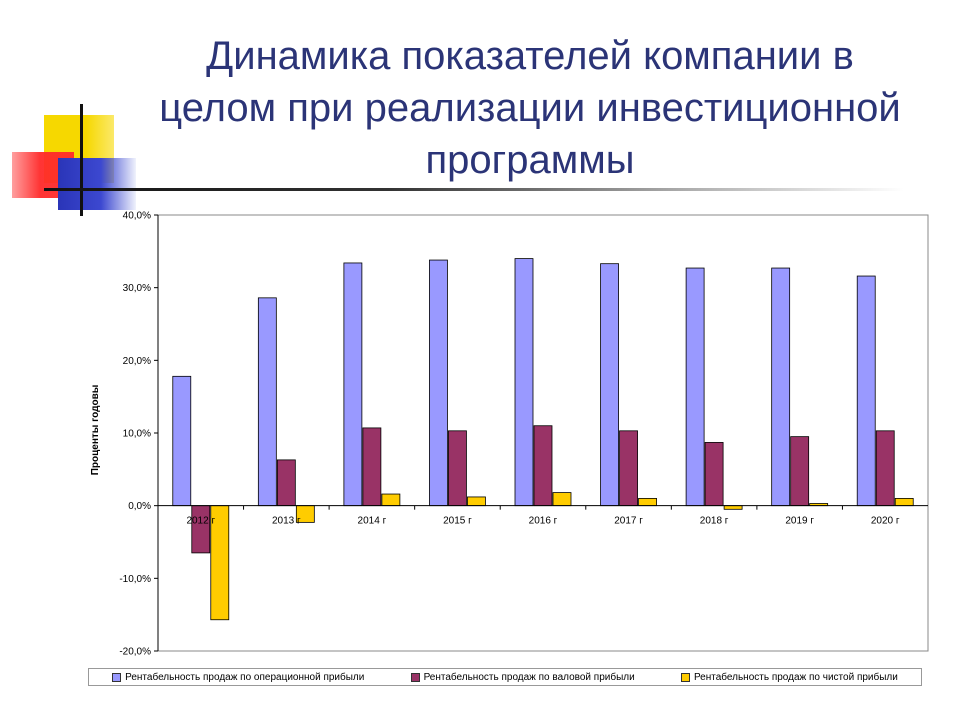  I want to click on x-tick-label: 2012 г, so click(200, 521).